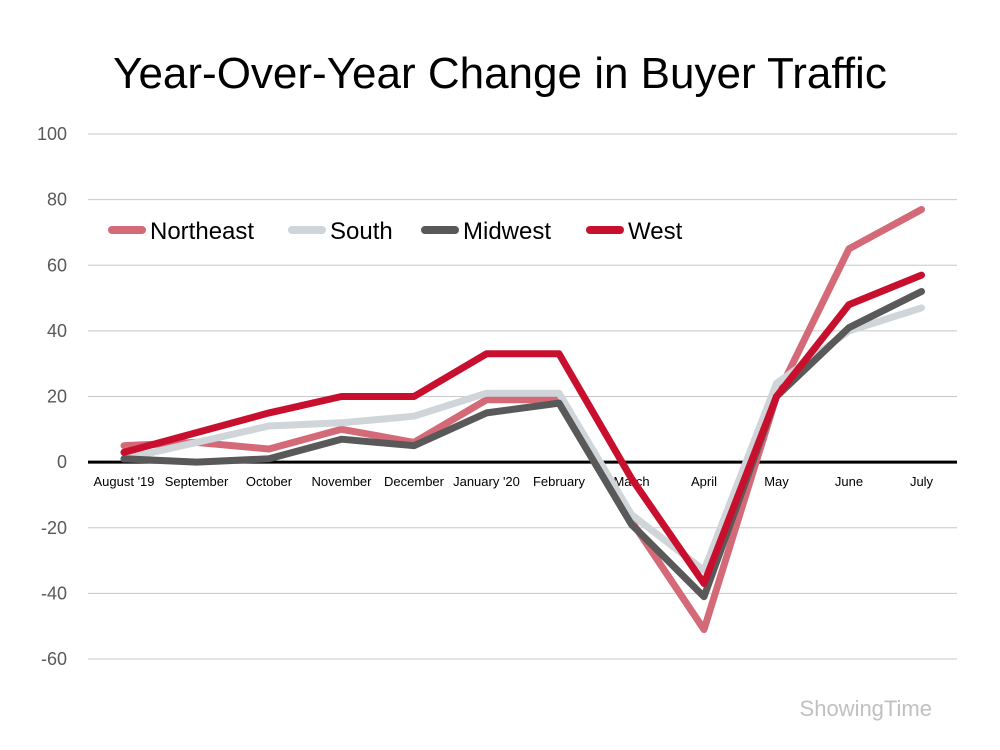  What do you see at coordinates (704, 481) in the screenshot?
I see `x-tick-label: April` at bounding box center [704, 481].